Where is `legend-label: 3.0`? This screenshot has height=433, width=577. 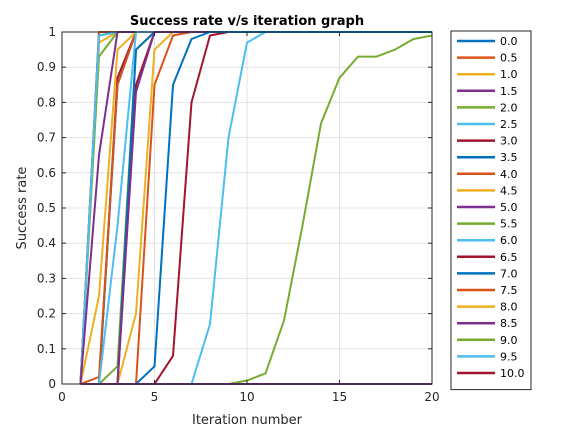 legend-label: 3.0 is located at coordinates (509, 141).